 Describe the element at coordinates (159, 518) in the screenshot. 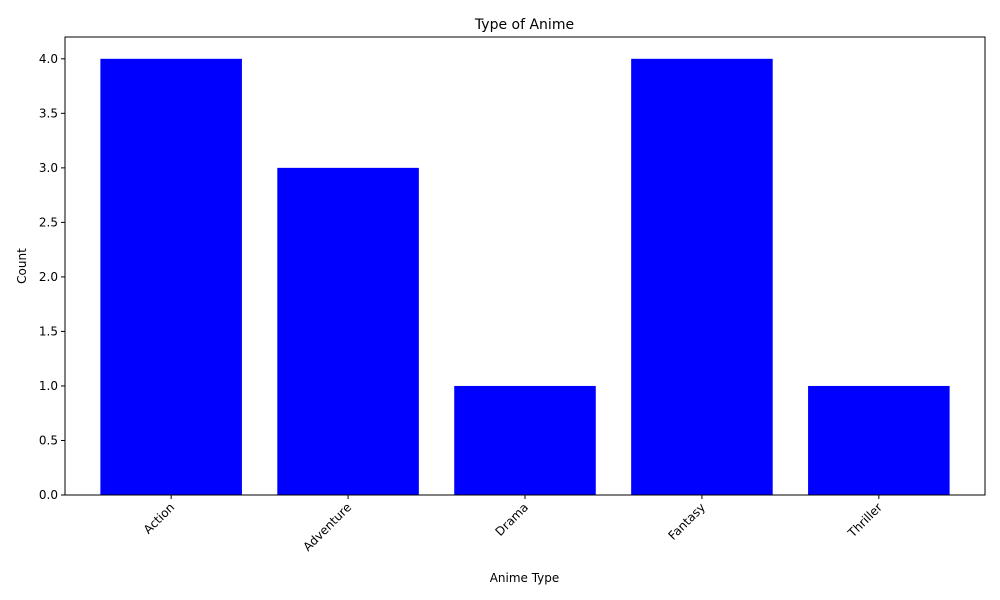

I see `x-tick-label: Action` at that location.